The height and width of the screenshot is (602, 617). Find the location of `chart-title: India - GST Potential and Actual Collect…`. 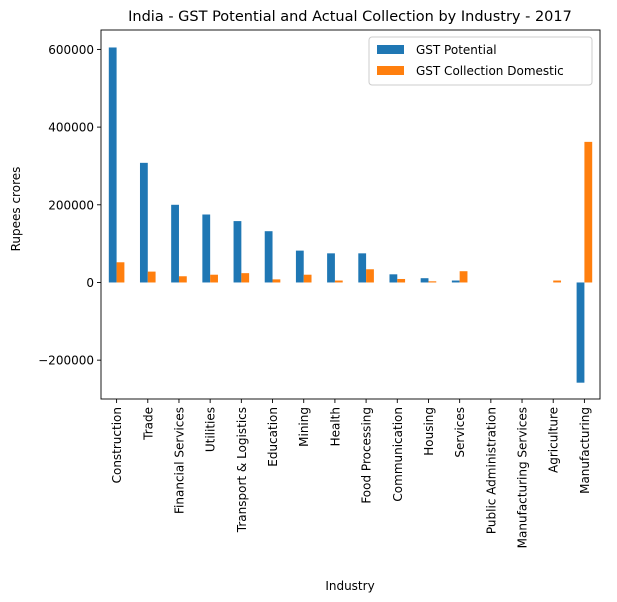

chart-title: India - GST Potential and Actual Collect… is located at coordinates (350, 17).